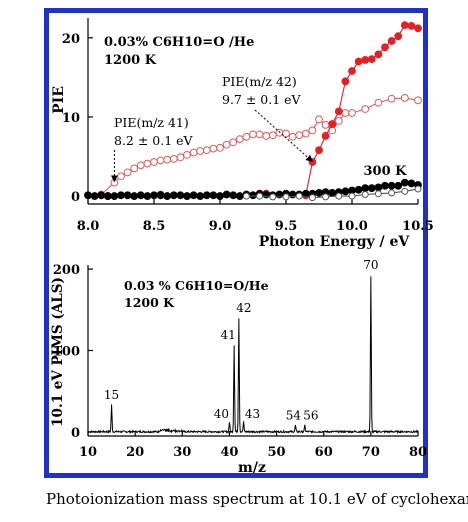 This screenshot has width=468, height=522. I want to click on peak-label: 54, so click(294, 415).